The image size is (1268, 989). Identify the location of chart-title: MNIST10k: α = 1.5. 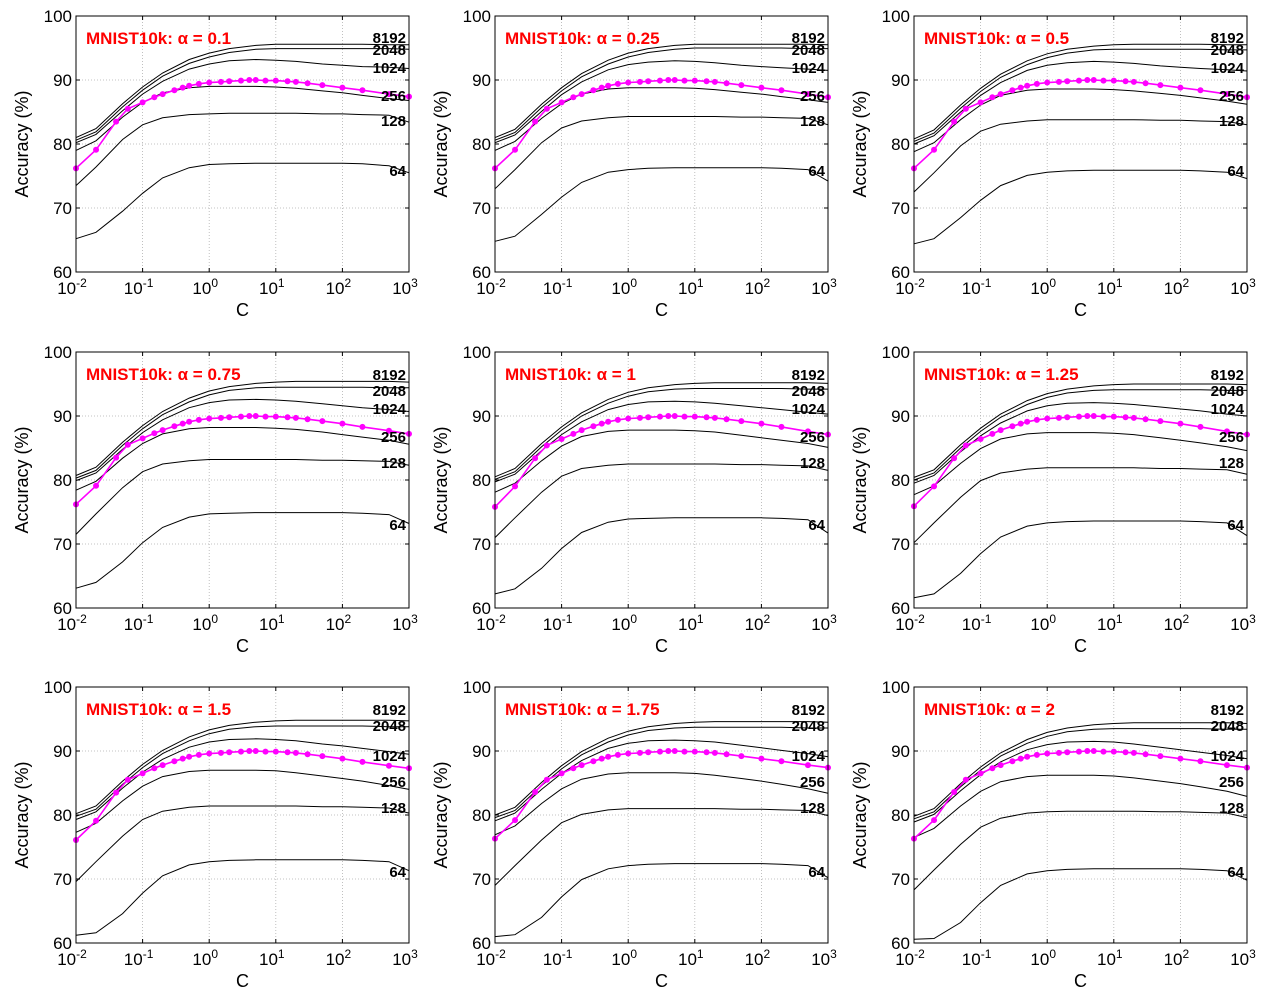
(158, 709).